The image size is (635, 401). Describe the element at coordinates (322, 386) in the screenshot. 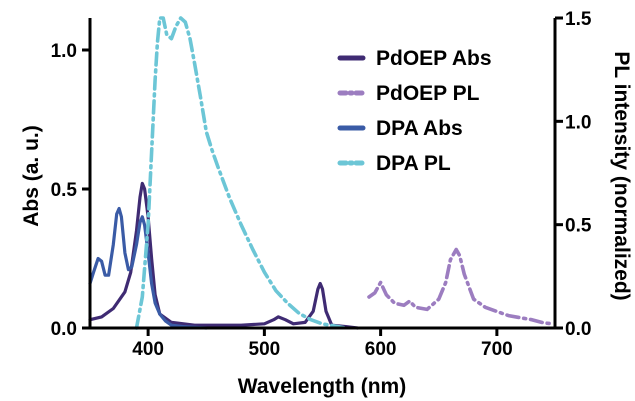

I see `x-axis-title: Wavelength (nm)` at that location.